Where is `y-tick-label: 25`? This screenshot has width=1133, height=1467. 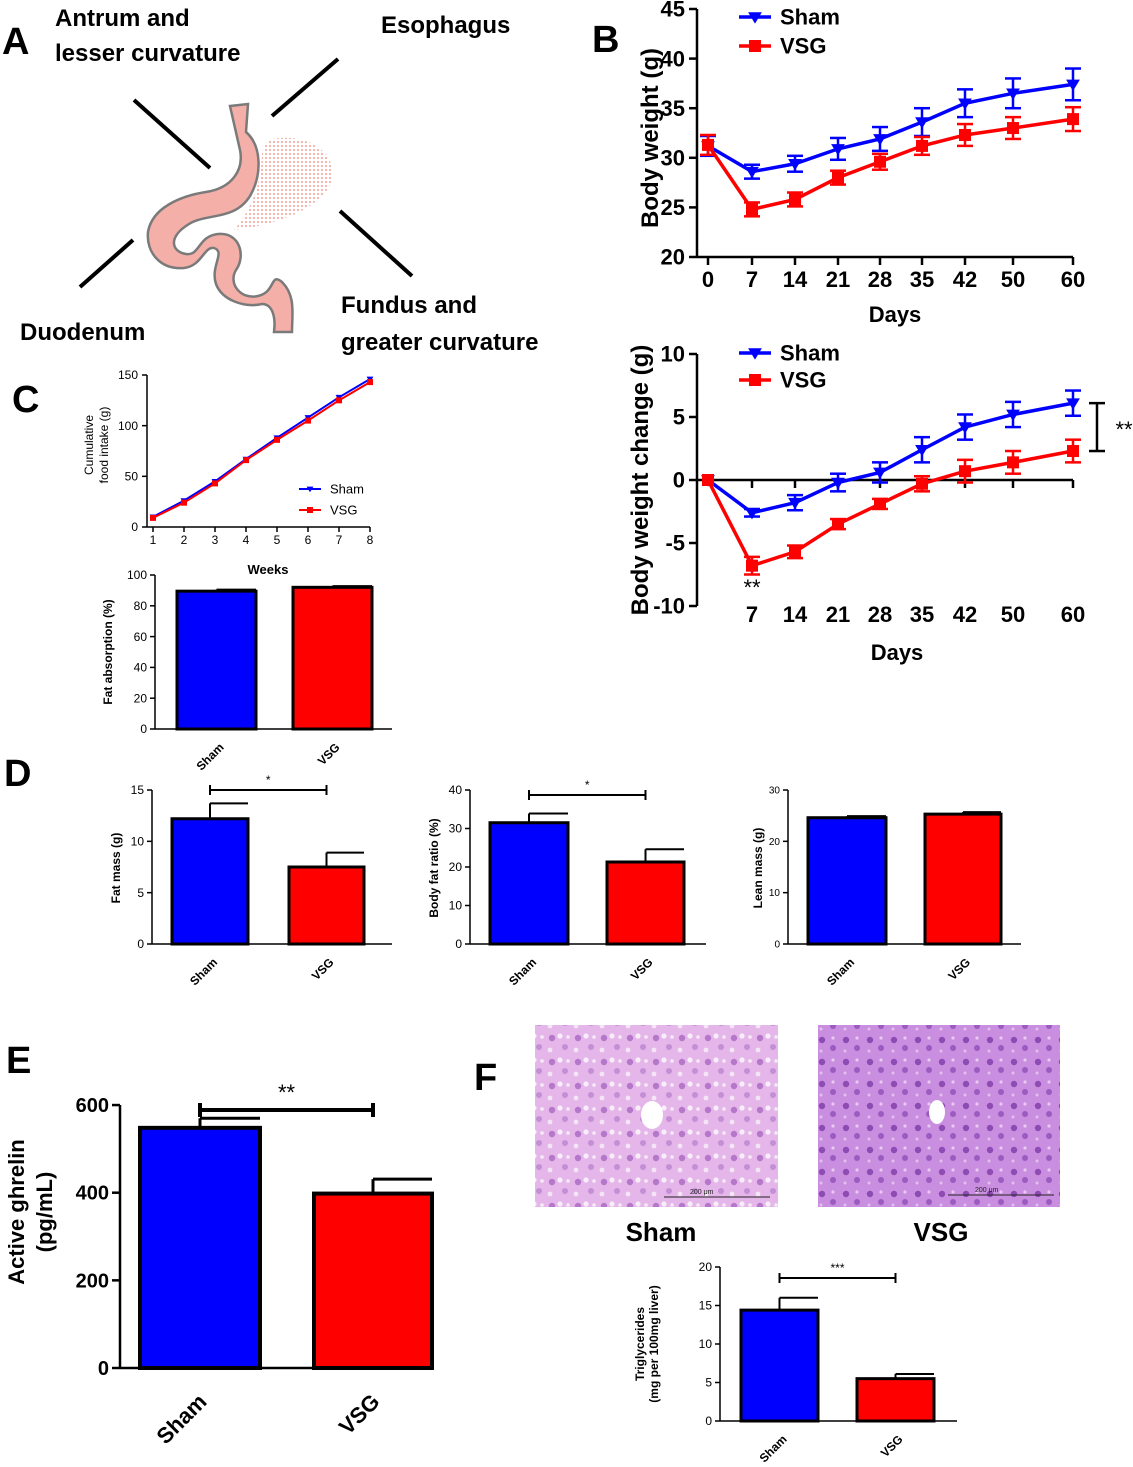
y-tick-label: 25 is located at coordinates (673, 207).